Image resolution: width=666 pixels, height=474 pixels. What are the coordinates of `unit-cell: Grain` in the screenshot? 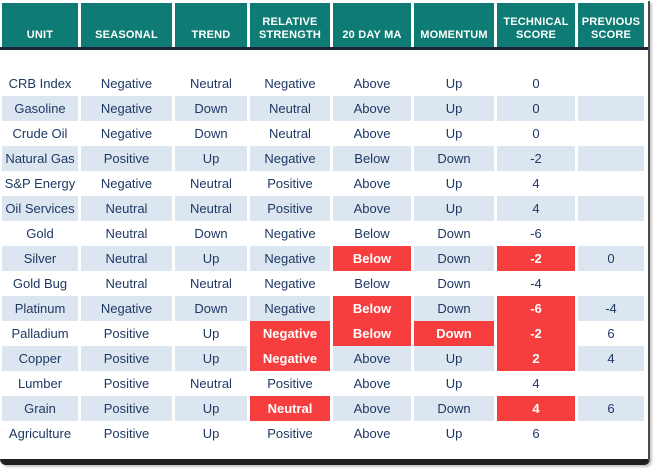 It's located at (40, 408).